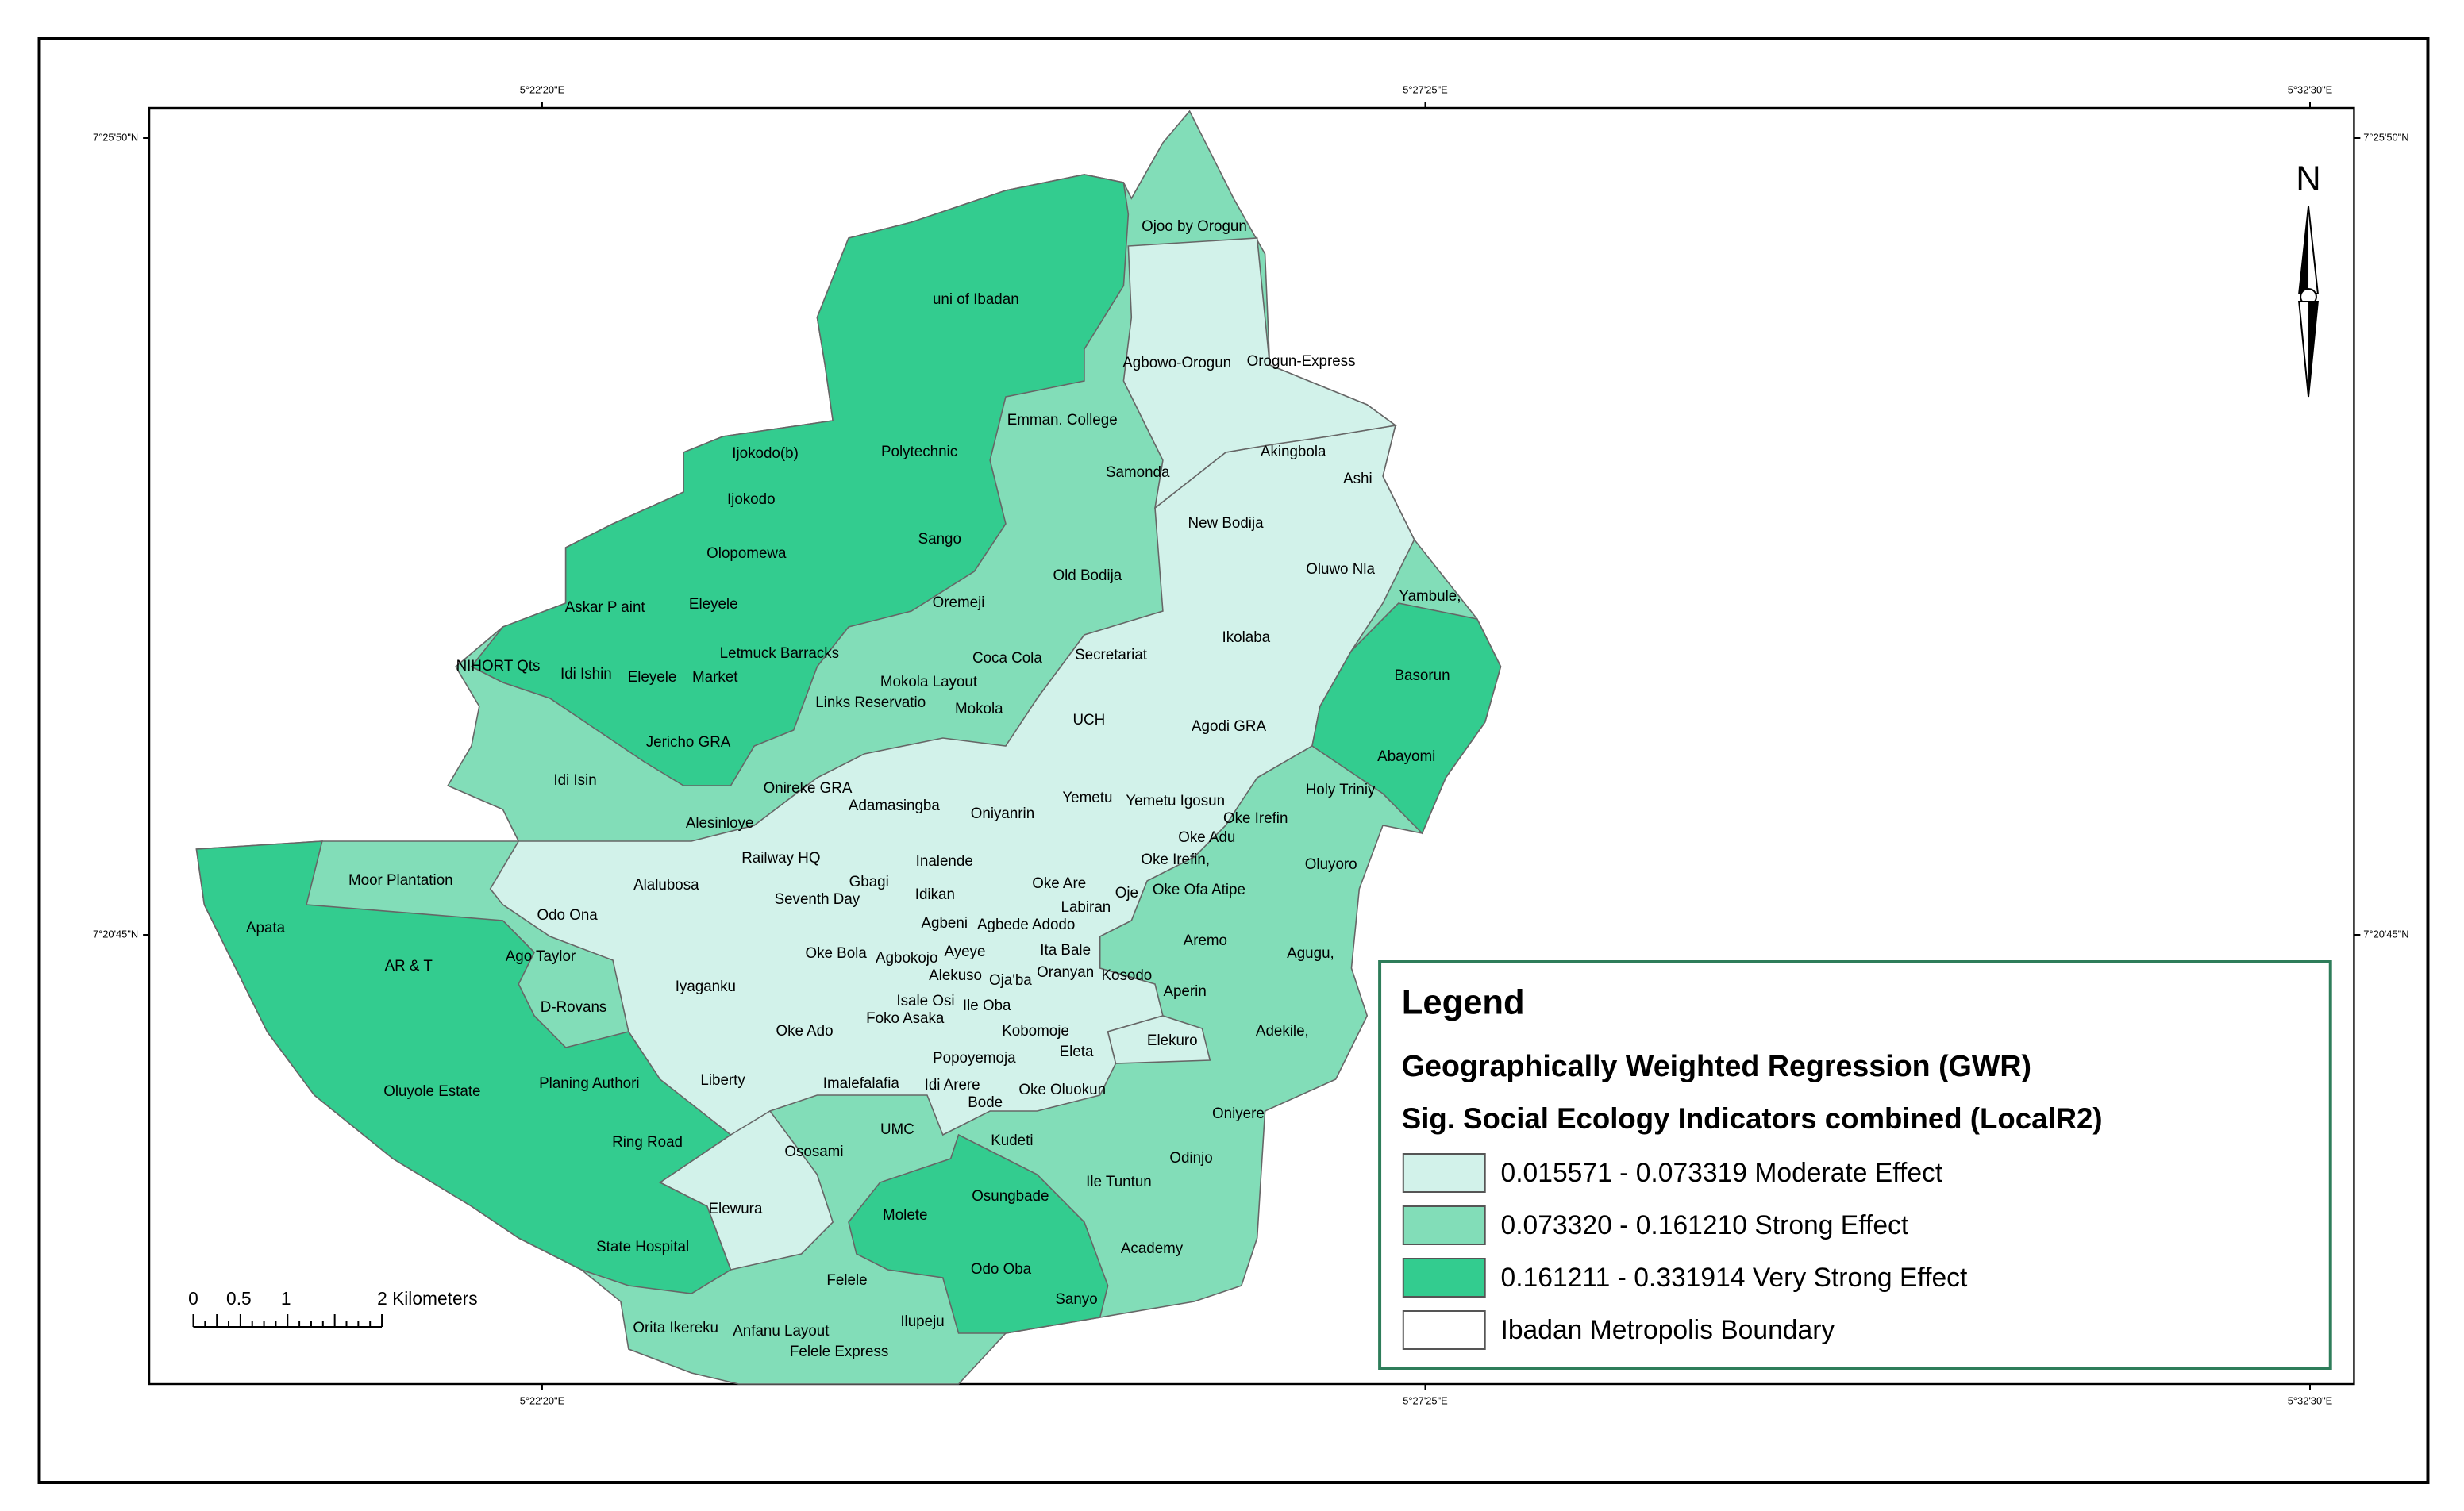 This screenshot has width=2464, height=1511. I want to click on place-label: Ojoo by Orogun, so click(1194, 226).